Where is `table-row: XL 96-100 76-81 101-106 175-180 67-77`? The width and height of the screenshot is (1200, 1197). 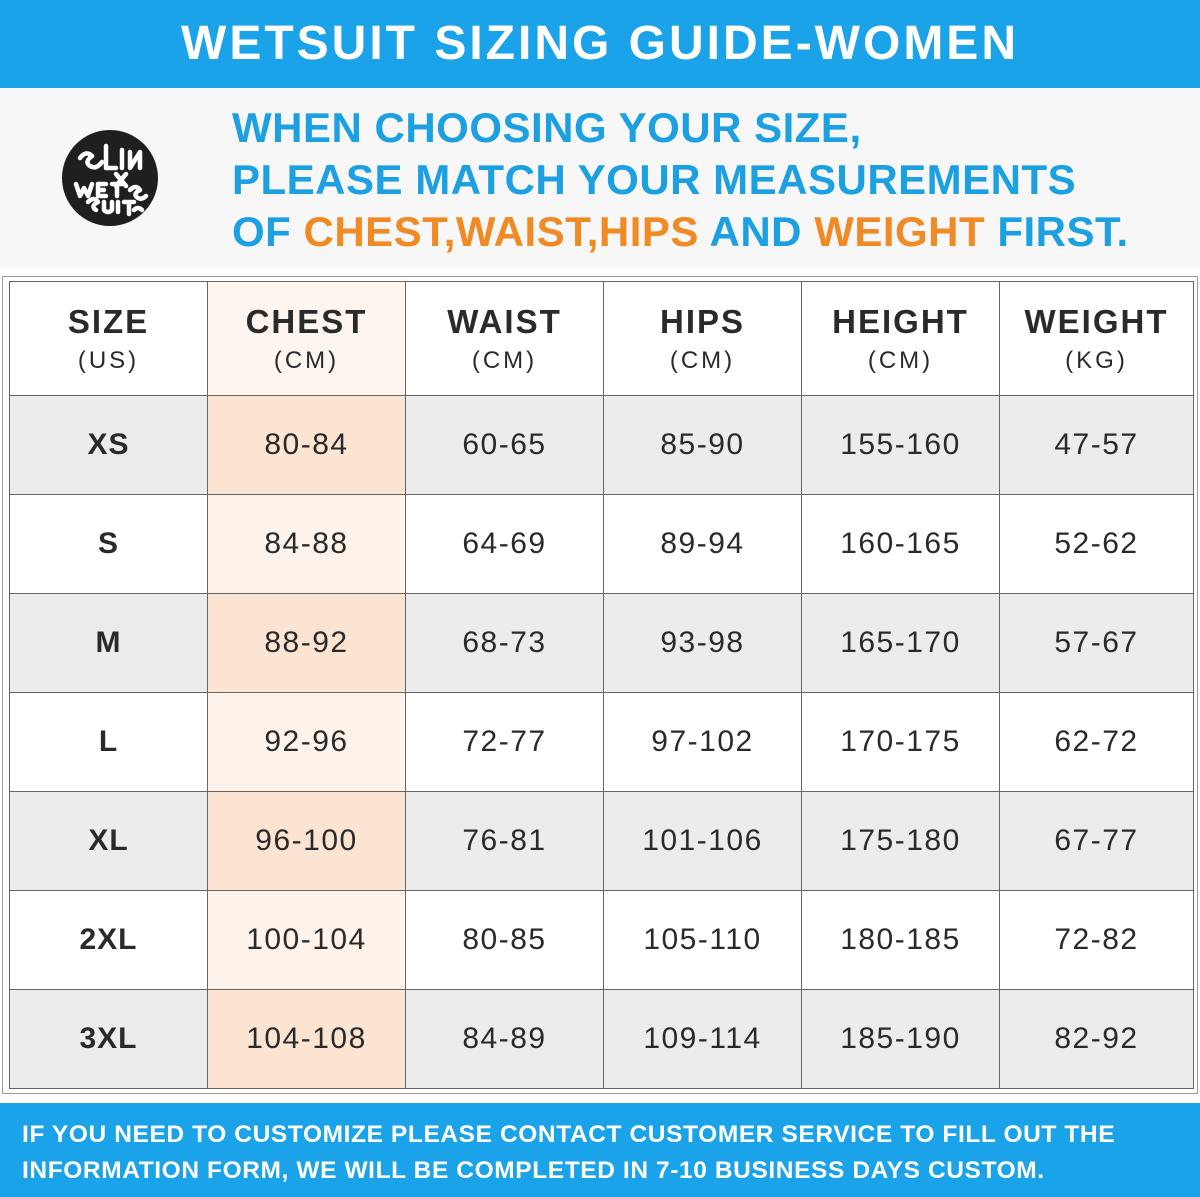
table-row: XL 96-100 76-81 101-106 175-180 67-77 is located at coordinates (601, 841).